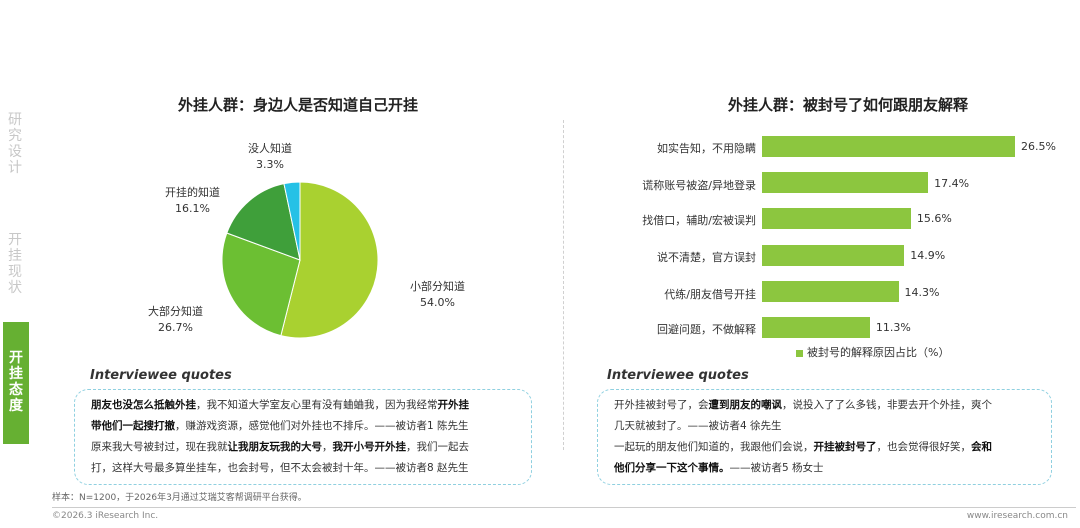 Image resolution: width=1080 pixels, height=528 pixels. Describe the element at coordinates (327, 447) in the screenshot. I see `quote-text: ，` at that location.